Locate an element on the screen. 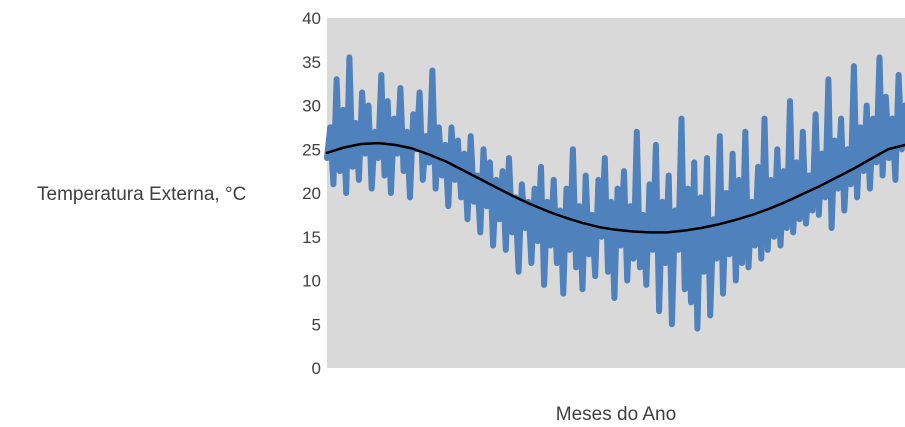 This screenshot has height=427, width=905. y-tick-label: 25 is located at coordinates (311, 149).